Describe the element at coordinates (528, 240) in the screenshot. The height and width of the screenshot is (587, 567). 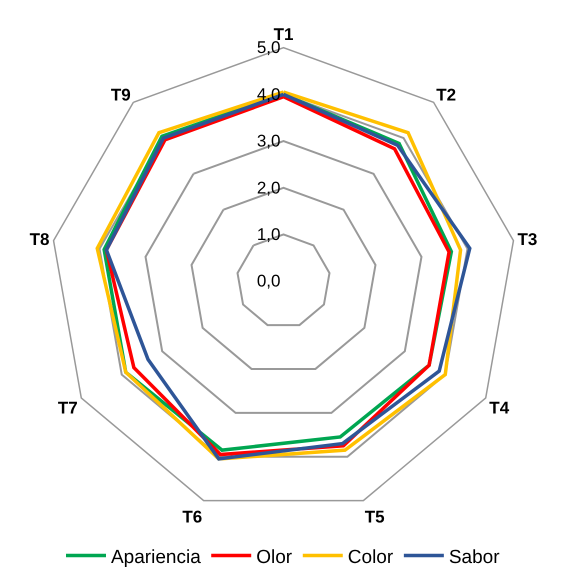
I see `spoke-label: T3` at that location.